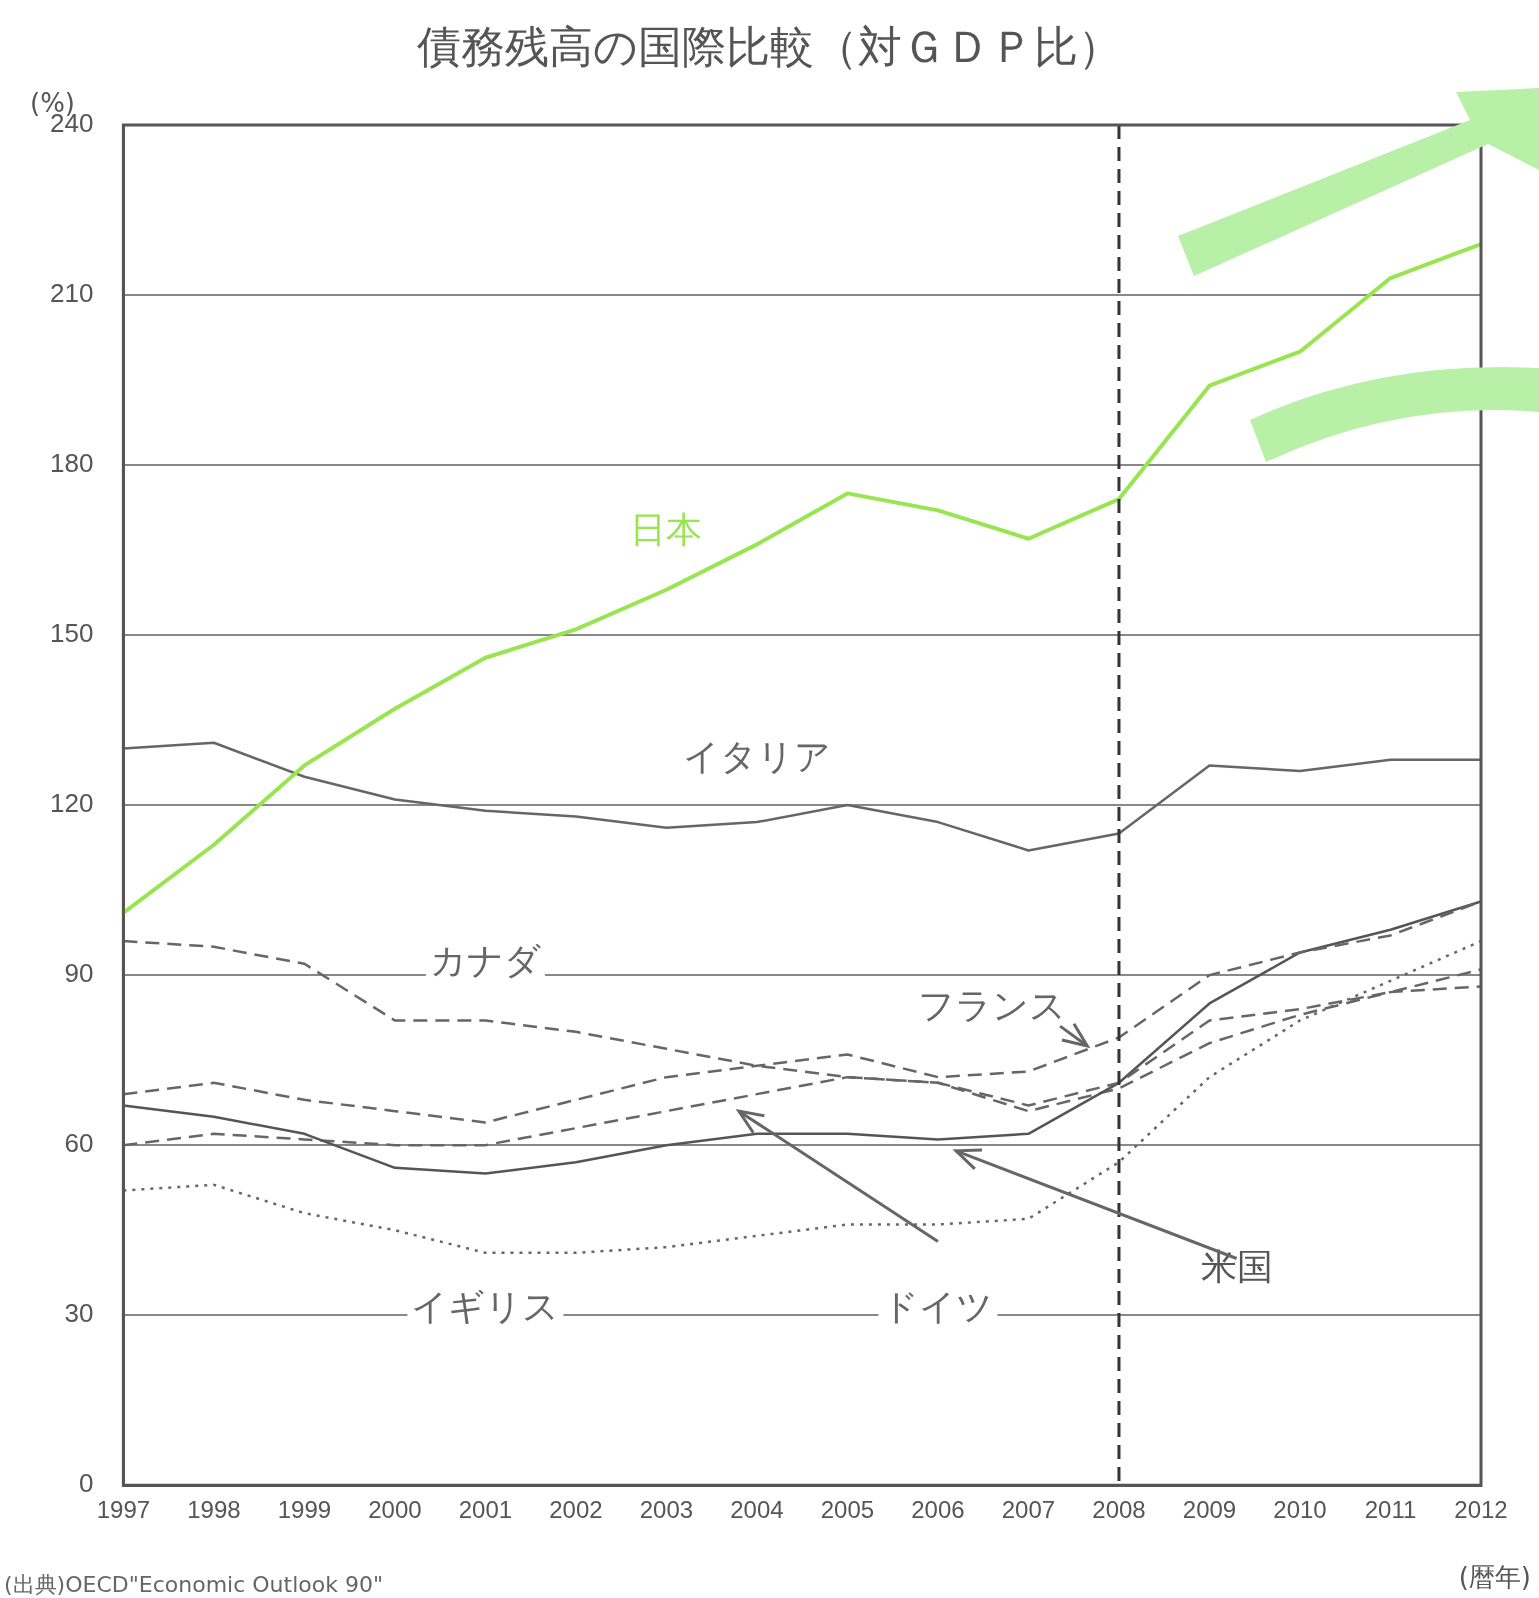  What do you see at coordinates (1481, 1510) in the screenshot?
I see `x-tick-label: 2012` at bounding box center [1481, 1510].